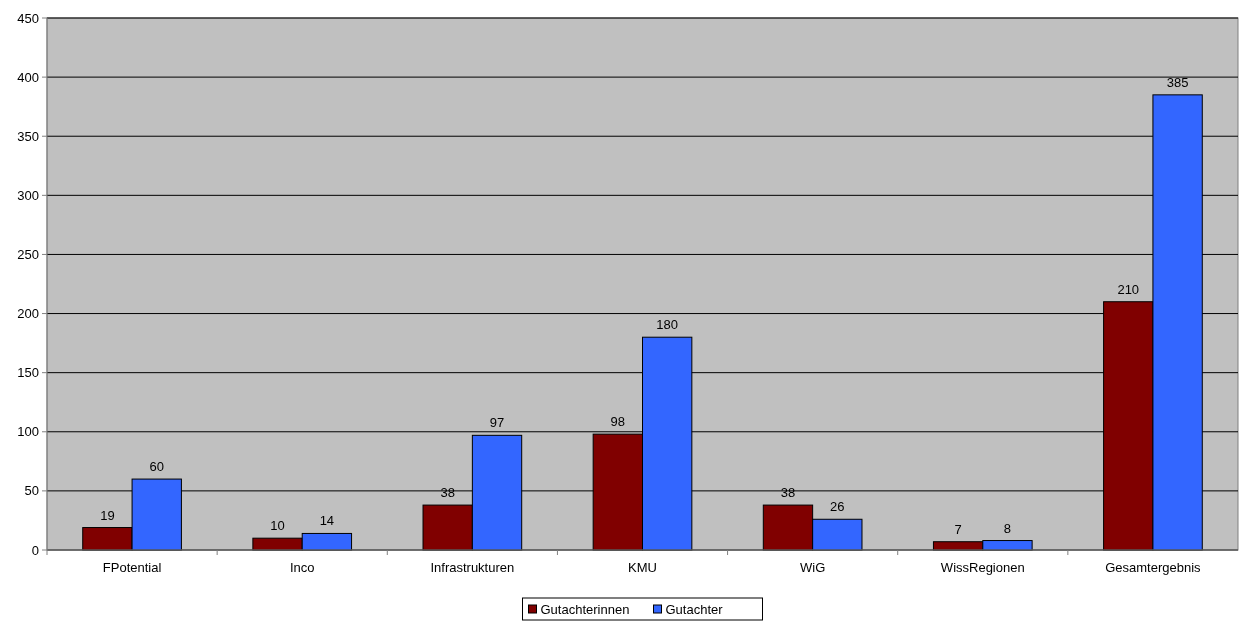 This screenshot has height=630, width=1241. I want to click on data-label: 385, so click(1177, 82).